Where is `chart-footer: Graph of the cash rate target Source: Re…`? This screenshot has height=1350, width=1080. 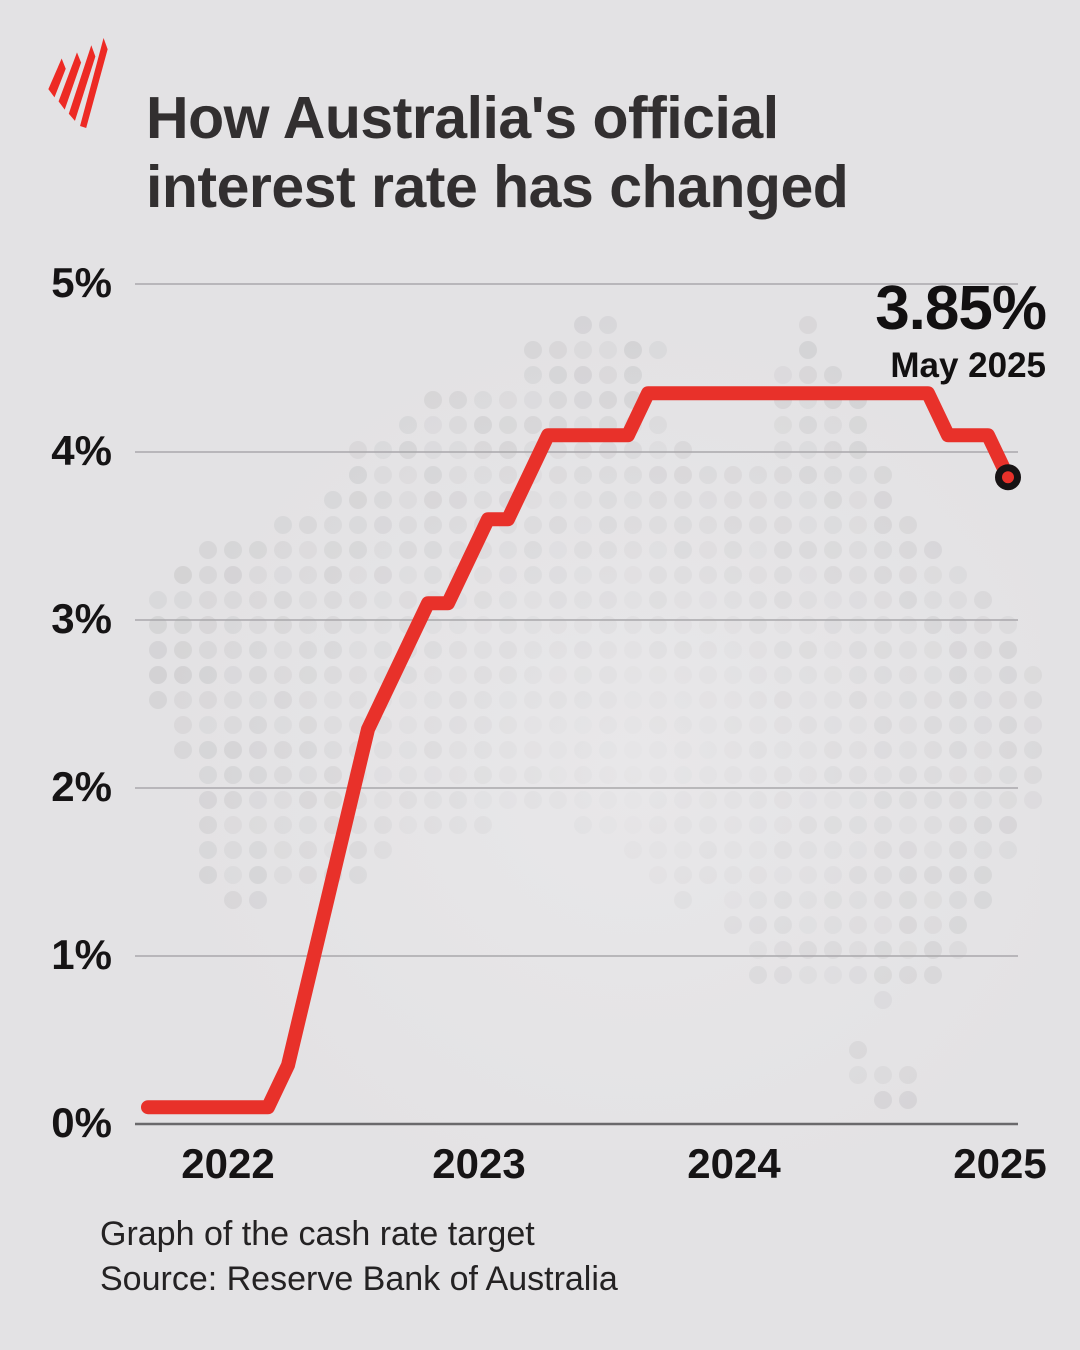 chart-footer: Graph of the cash rate target Source: Re… is located at coordinates (359, 1257).